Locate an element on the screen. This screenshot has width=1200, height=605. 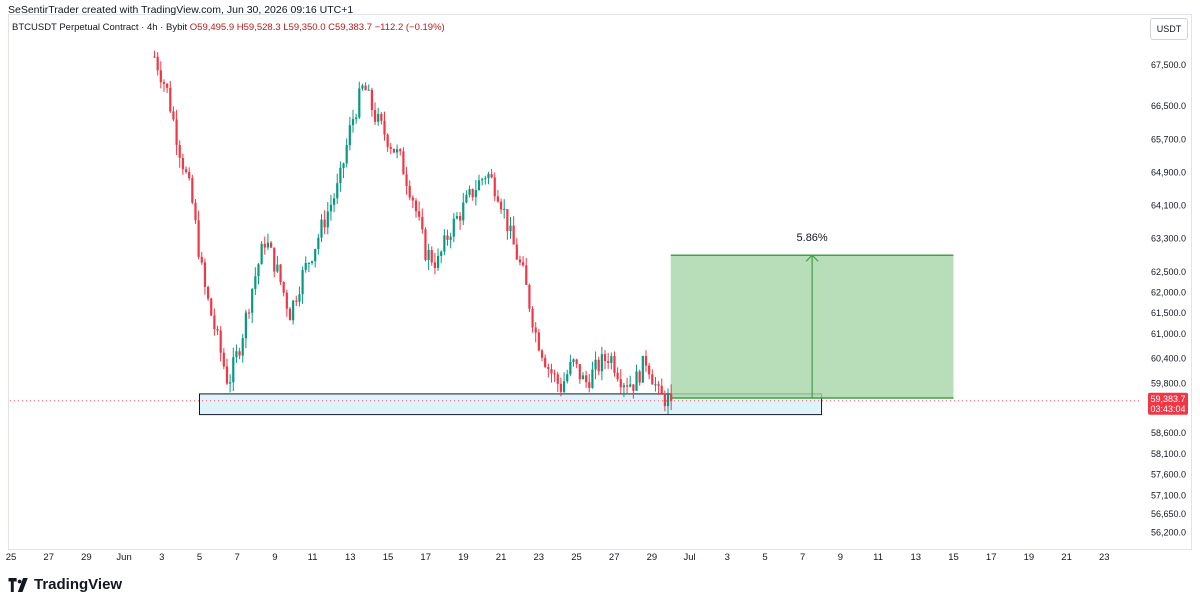
symbol-title: BTCUSDT Perpetual Contract · 4h · Bybit is located at coordinates (100, 27).